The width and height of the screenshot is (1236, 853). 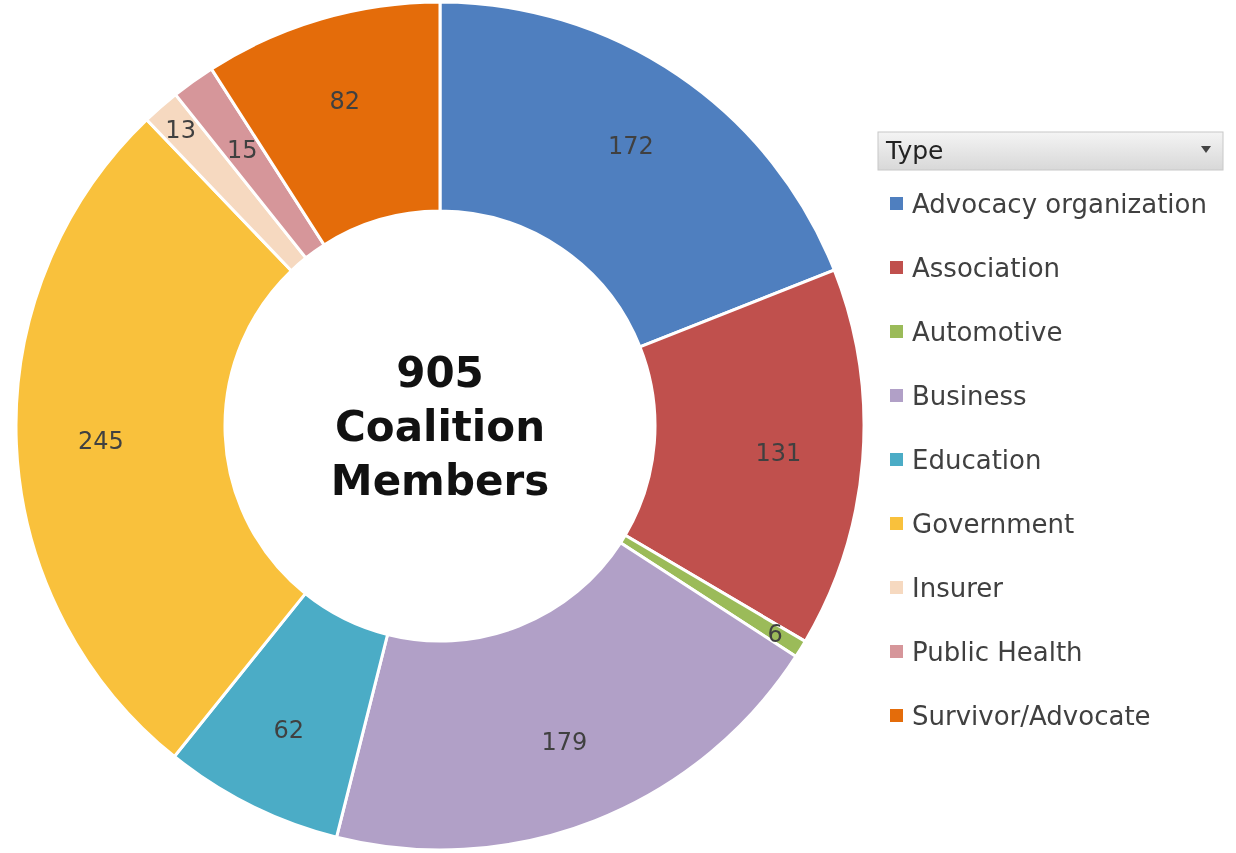 What do you see at coordinates (1059, 204) in the screenshot?
I see `legend-label: Advocacy organization` at bounding box center [1059, 204].